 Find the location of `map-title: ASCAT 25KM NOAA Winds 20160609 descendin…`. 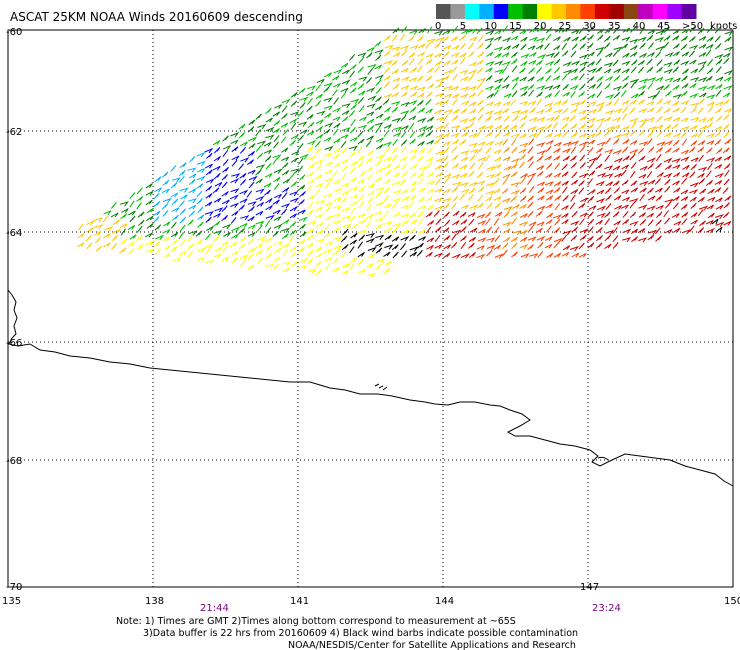

map-title: ASCAT 25KM NOAA Winds 20160609 descendin… is located at coordinates (156, 17).